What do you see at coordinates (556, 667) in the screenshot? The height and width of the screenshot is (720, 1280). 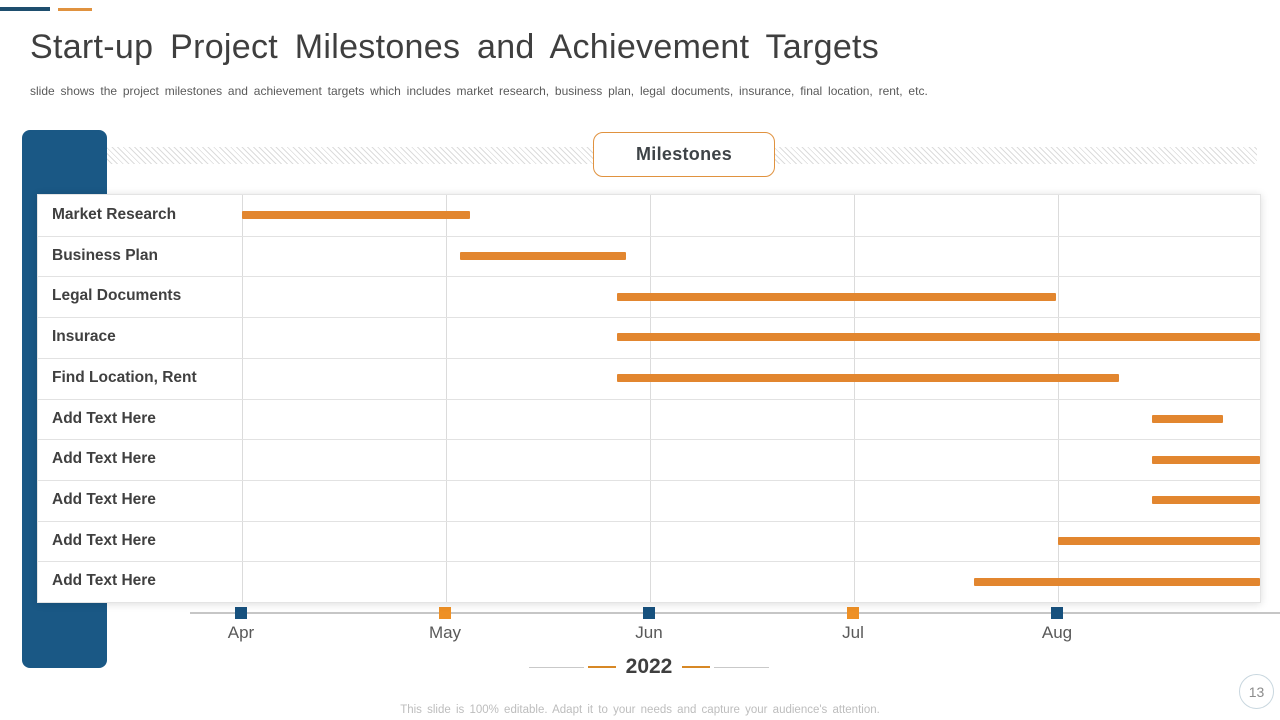 I see `year-dash-gray-left` at bounding box center [556, 667].